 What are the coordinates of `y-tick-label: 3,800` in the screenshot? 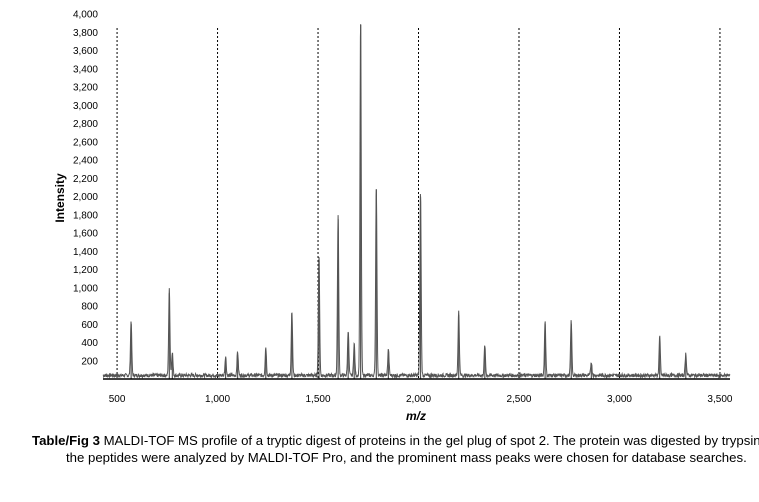 It's located at (85, 33).